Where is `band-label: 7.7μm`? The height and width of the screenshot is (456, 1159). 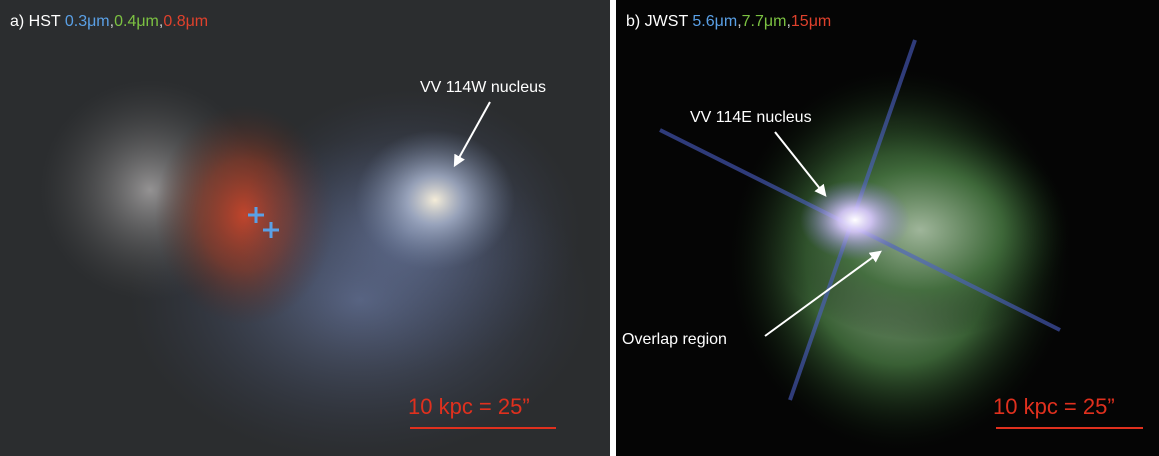
band-label: 7.7μm is located at coordinates (764, 21).